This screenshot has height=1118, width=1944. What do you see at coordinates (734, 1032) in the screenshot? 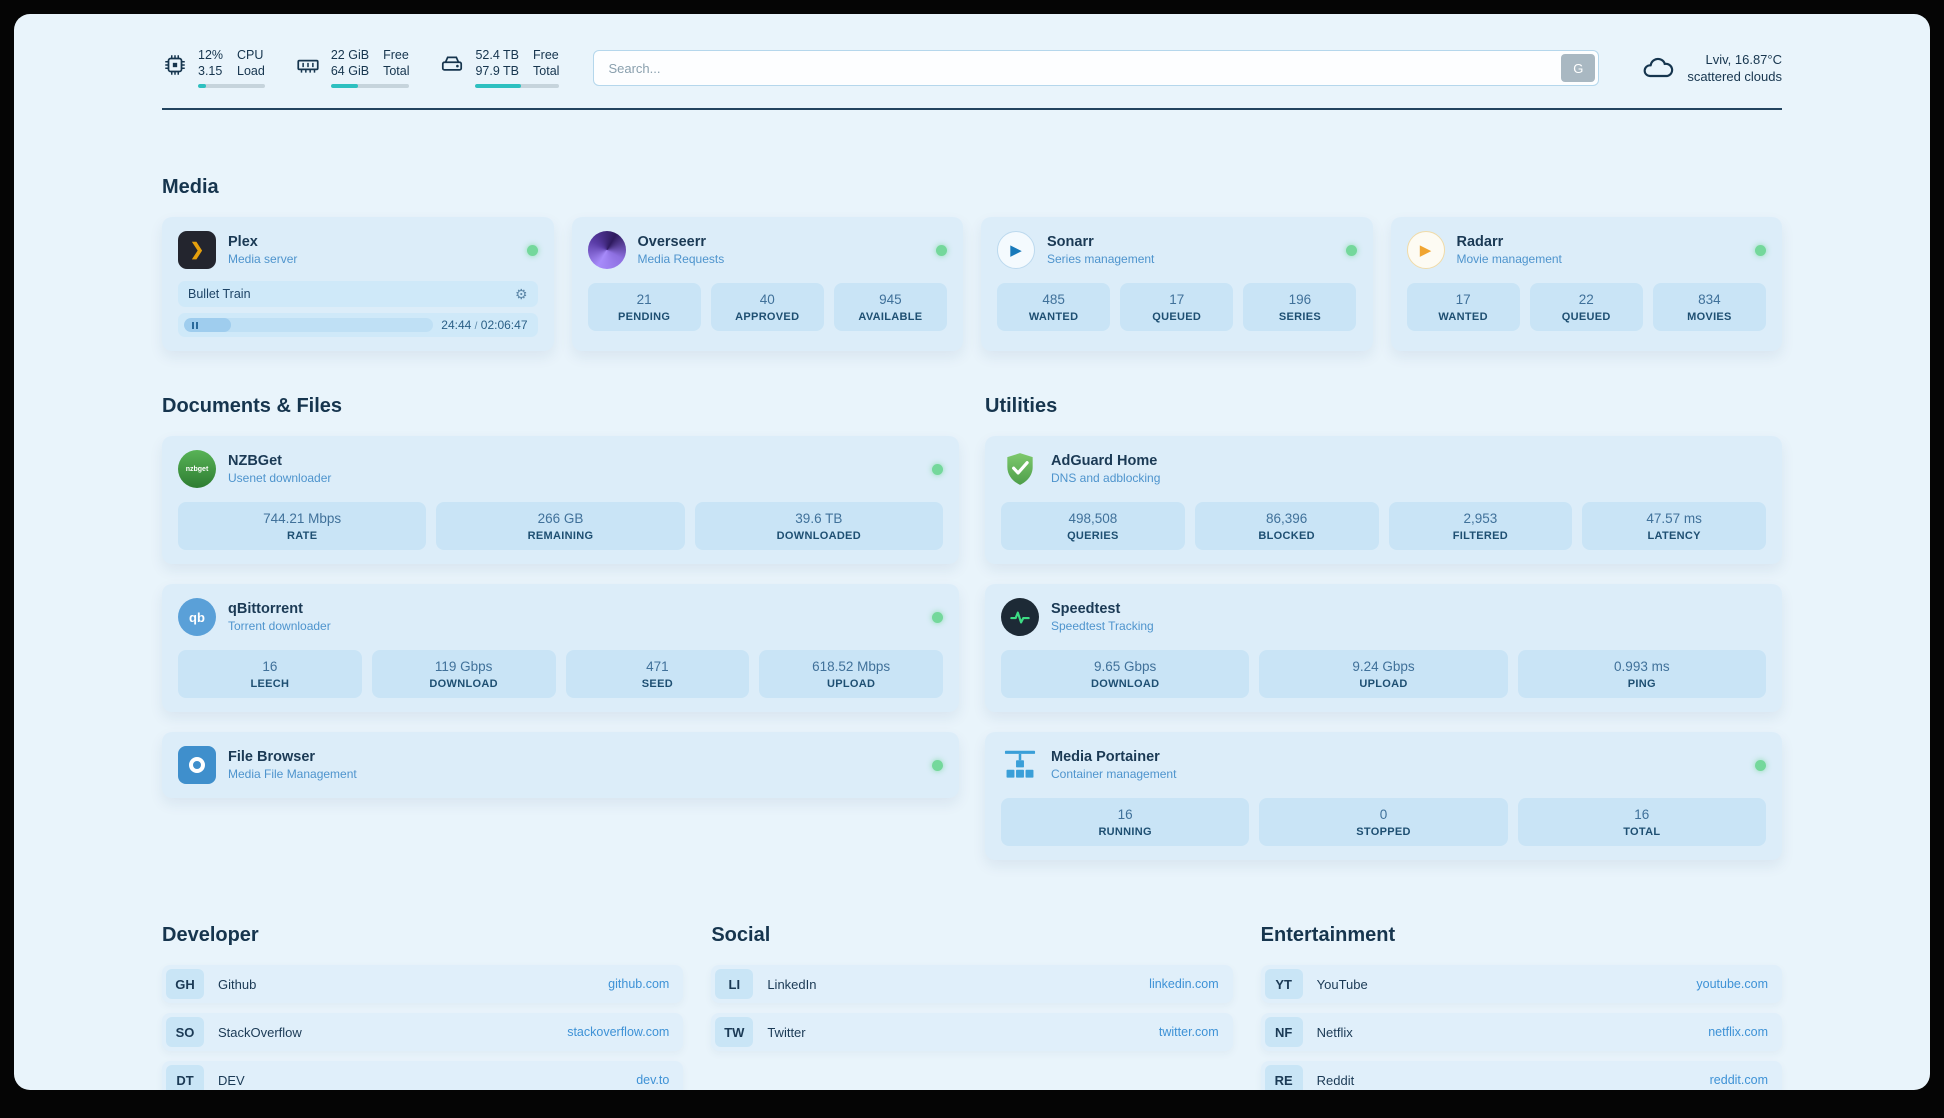
I see `bookmark-abbr: TW` at bounding box center [734, 1032].